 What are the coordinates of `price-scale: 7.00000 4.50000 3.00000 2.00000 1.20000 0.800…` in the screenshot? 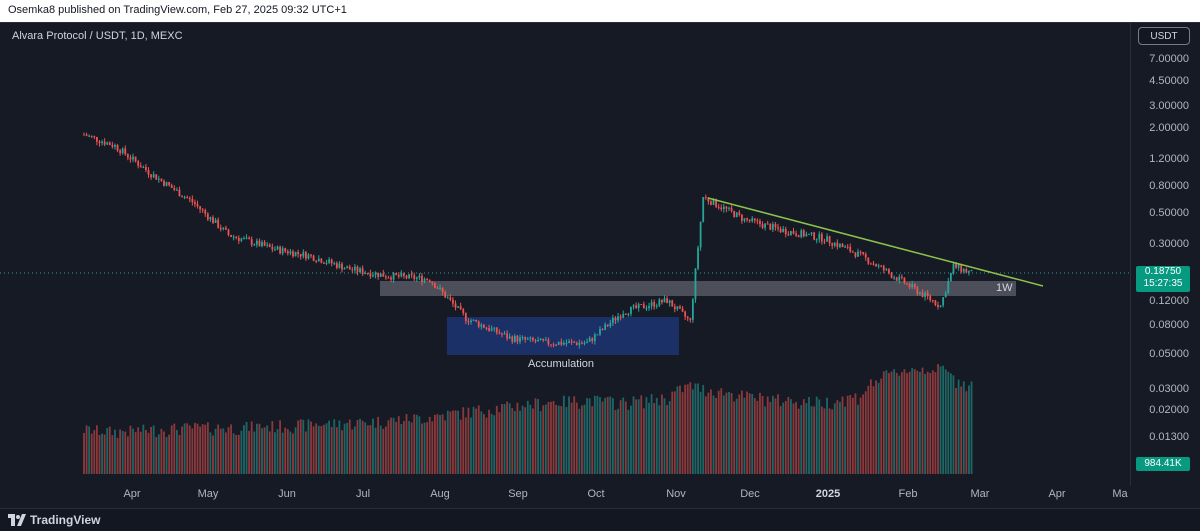 It's located at (1165, 254).